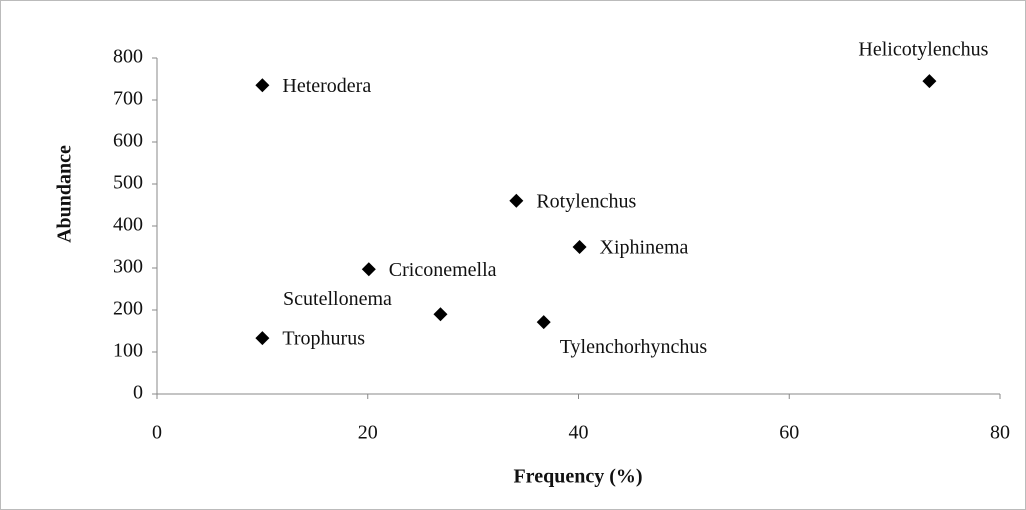 The height and width of the screenshot is (510, 1026). What do you see at coordinates (128, 267) in the screenshot?
I see `y-tick-label: 300` at bounding box center [128, 267].